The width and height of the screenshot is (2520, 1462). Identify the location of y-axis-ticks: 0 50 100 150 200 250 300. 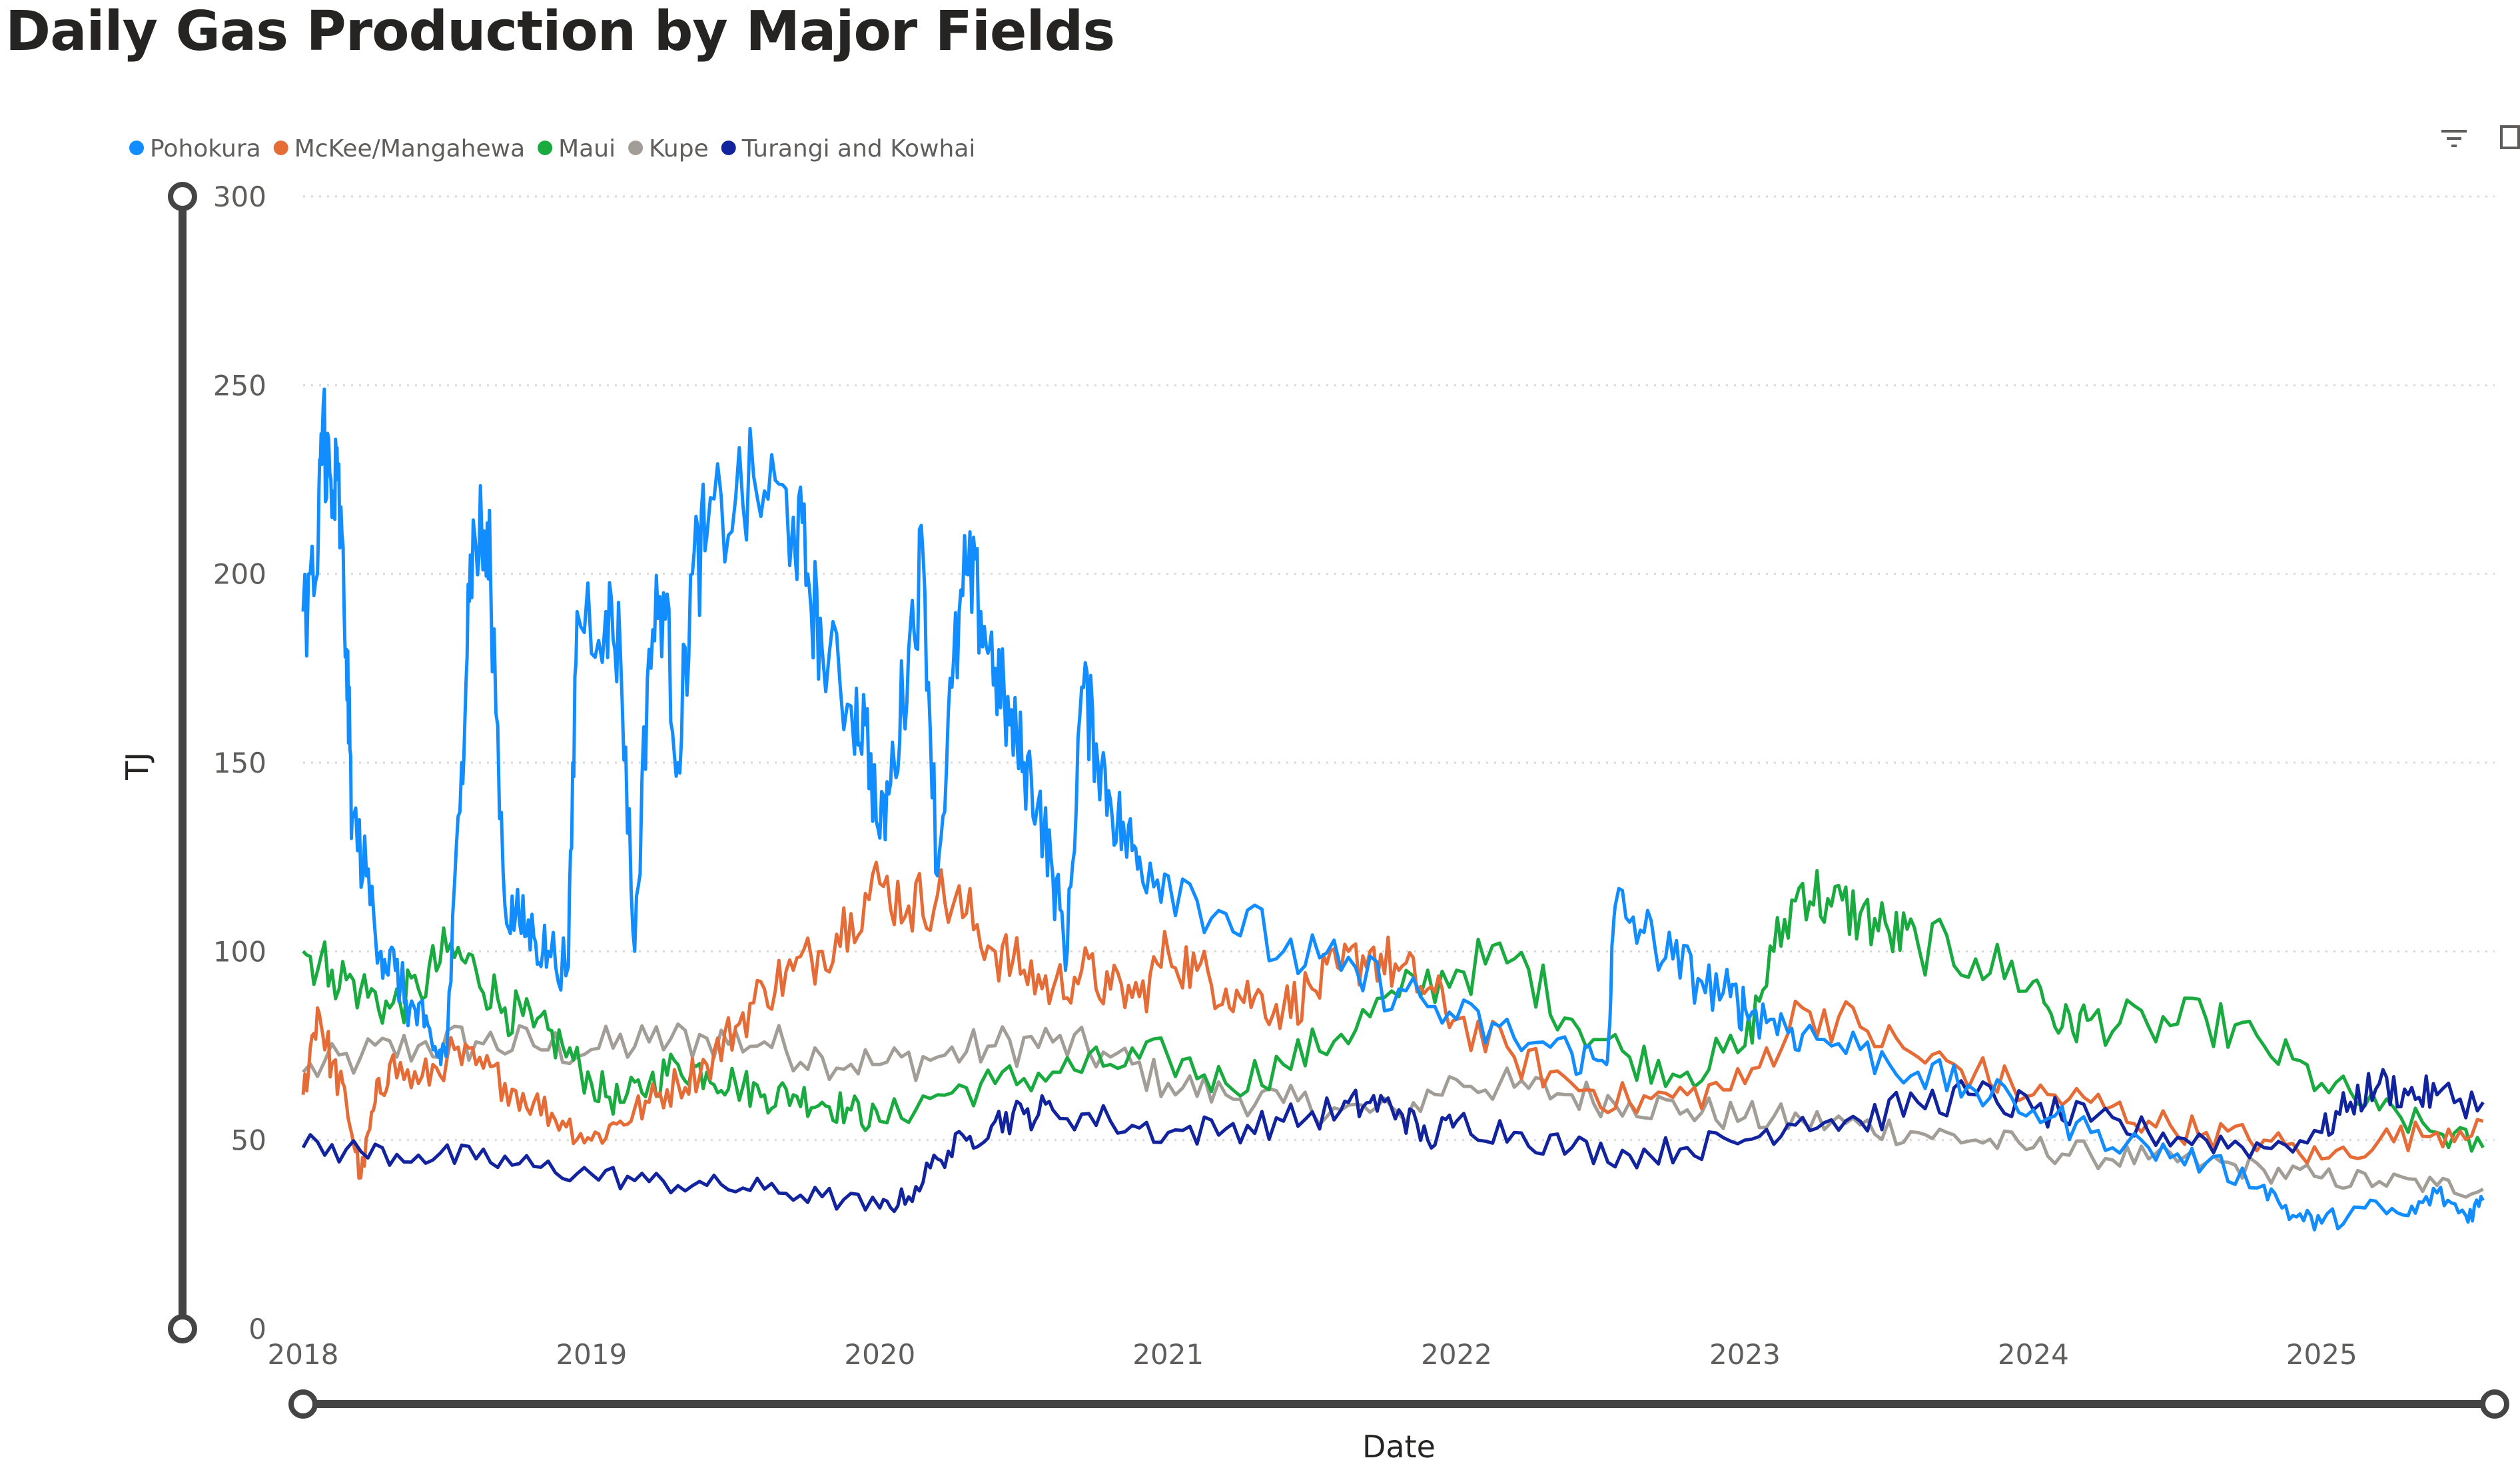
(239, 763).